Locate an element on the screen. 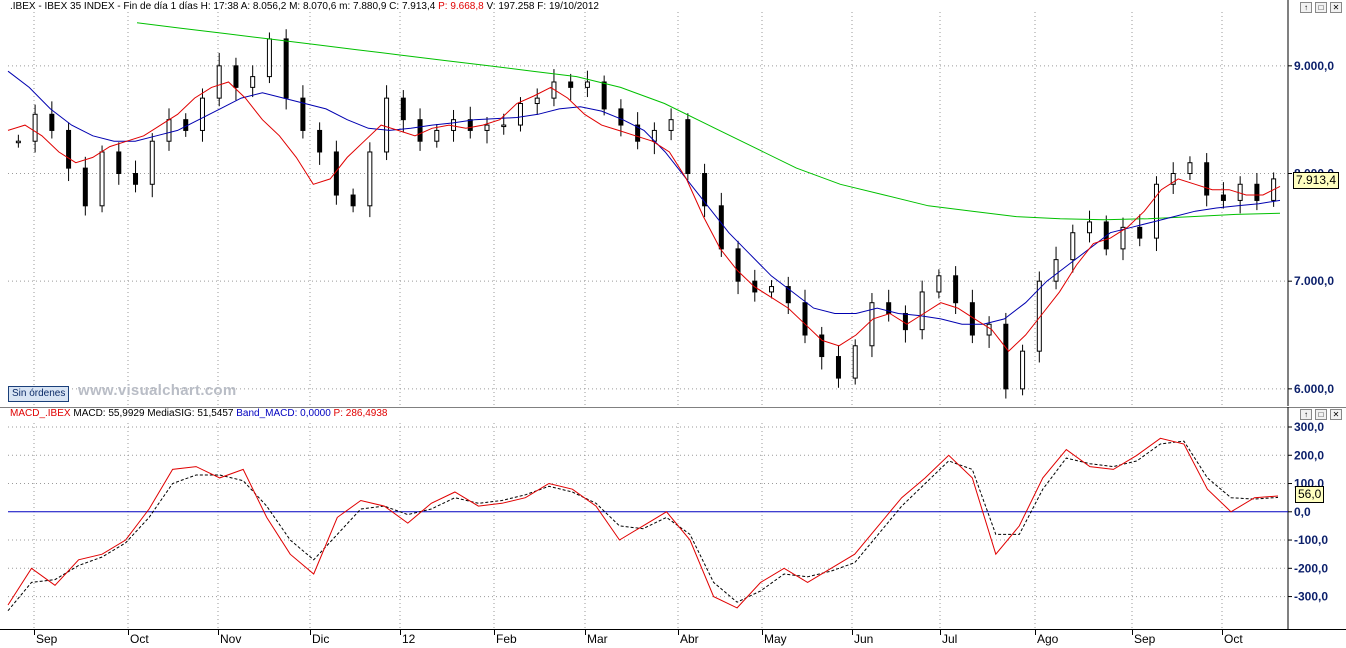 The image size is (1346, 648). volume-text: V: 197.258 is located at coordinates (510, 6).